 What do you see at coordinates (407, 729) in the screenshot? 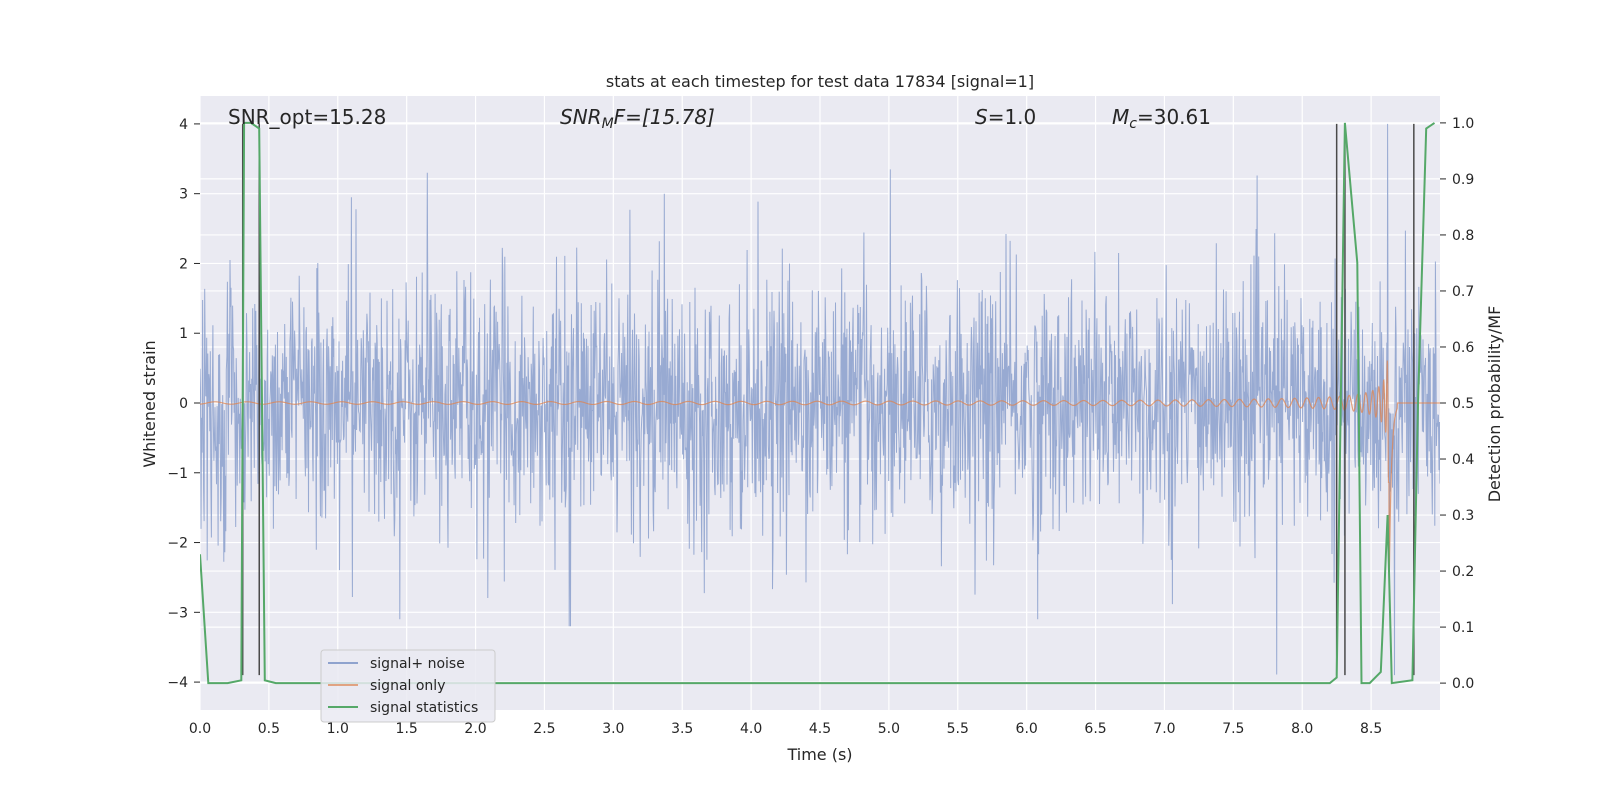
I see `x-tick-label: 1.5` at bounding box center [407, 729].